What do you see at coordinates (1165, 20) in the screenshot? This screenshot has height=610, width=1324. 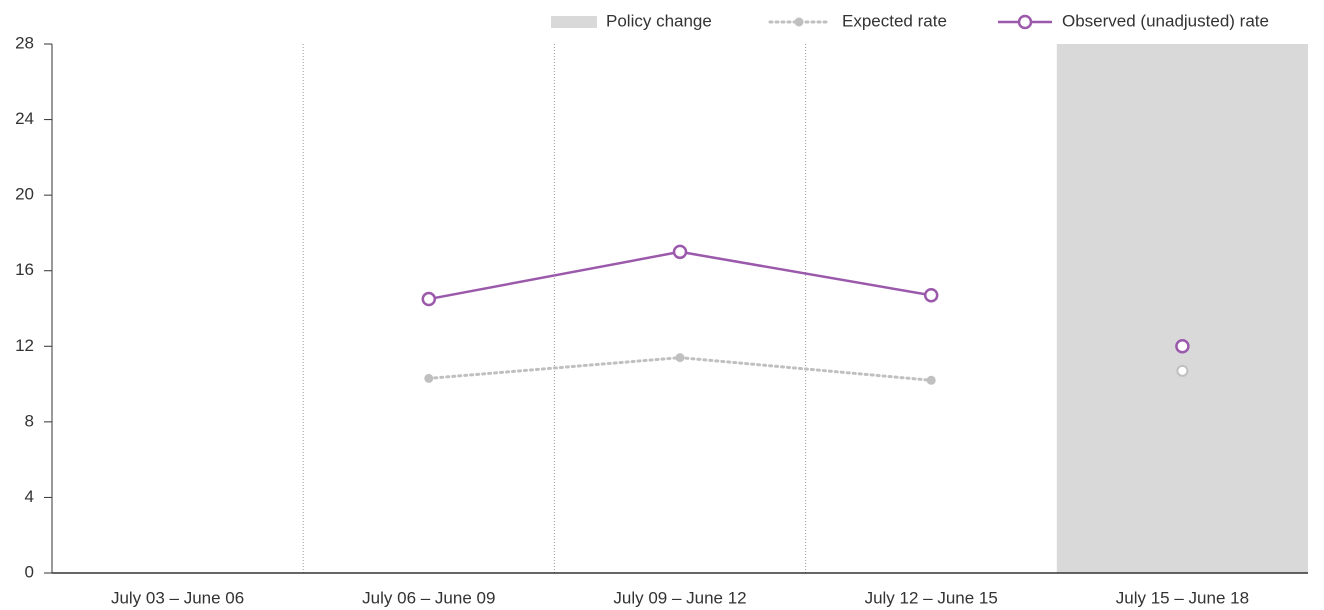 I see `legend-label: Observed (unadjusted) rate` at bounding box center [1165, 20].